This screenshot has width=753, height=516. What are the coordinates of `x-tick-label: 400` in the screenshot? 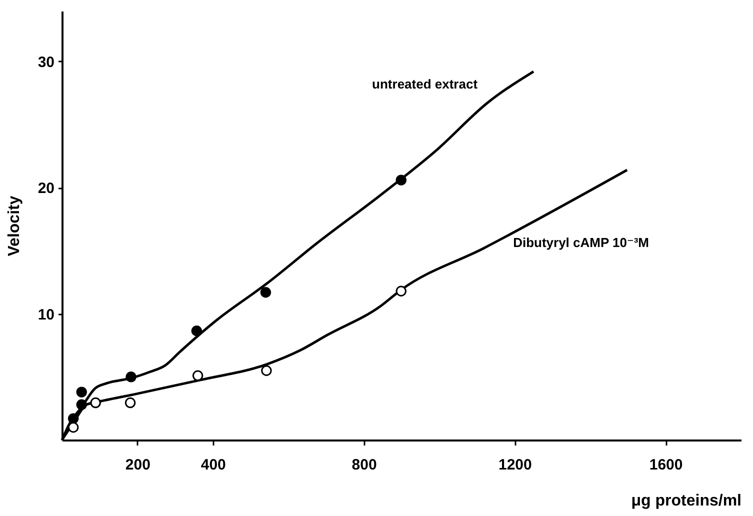 It's located at (213, 465).